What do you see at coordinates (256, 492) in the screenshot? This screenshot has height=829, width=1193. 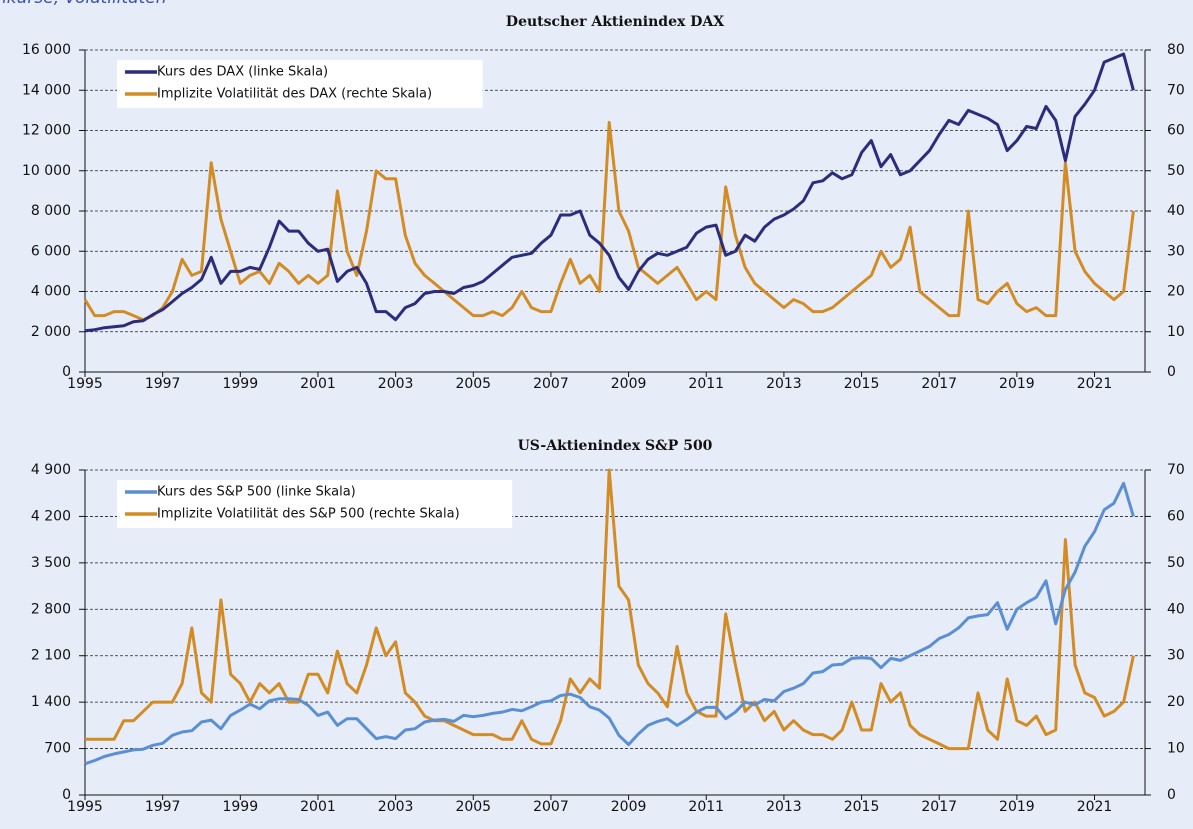 I see `legend-label: Kurs des S&P 500 (linke Skala)` at bounding box center [256, 492].